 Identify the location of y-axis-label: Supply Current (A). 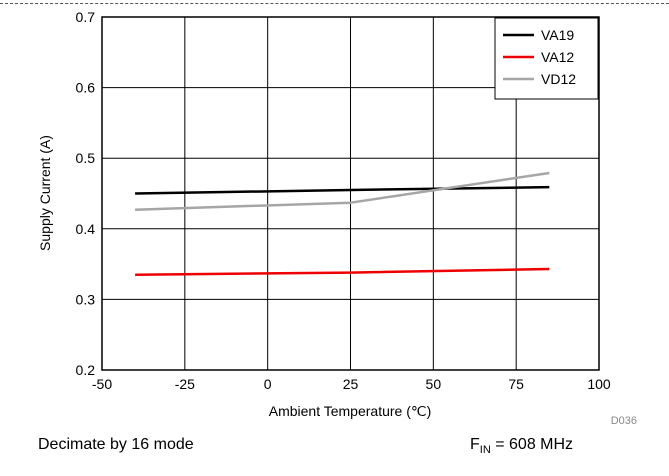
(45, 193).